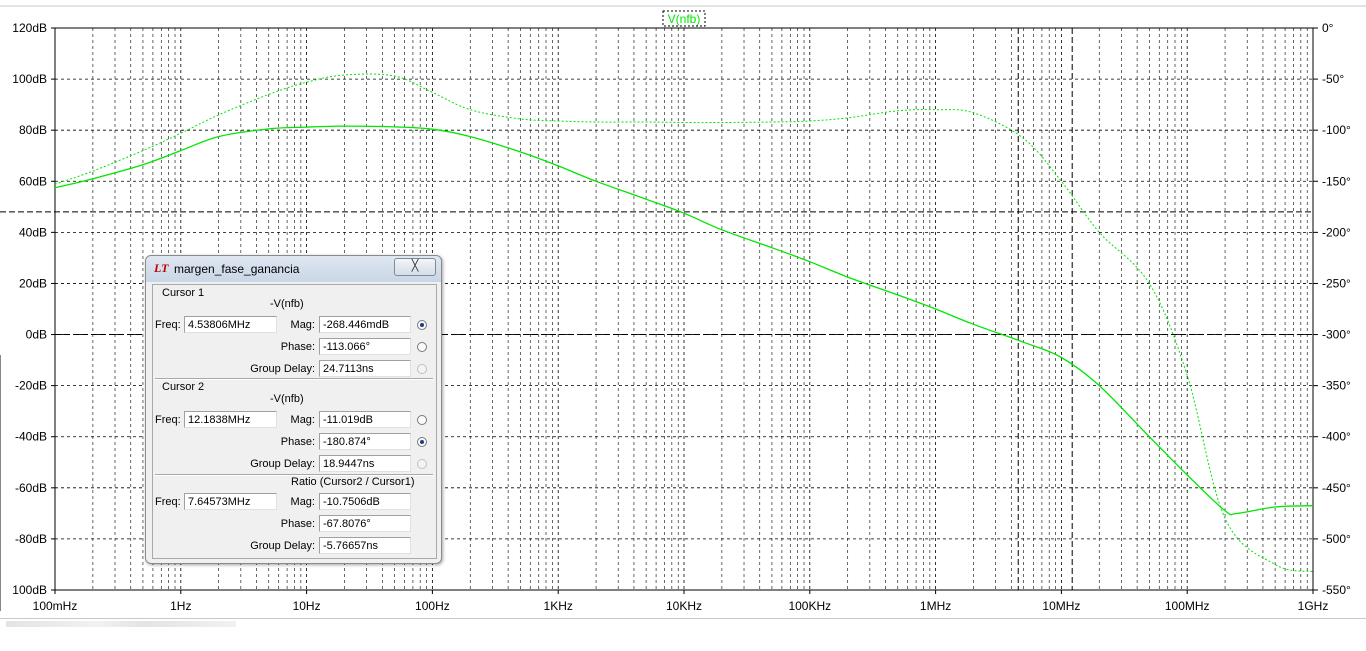  Describe the element at coordinates (432, 606) in the screenshot. I see `bottom-tick-label: 100Hz` at that location.